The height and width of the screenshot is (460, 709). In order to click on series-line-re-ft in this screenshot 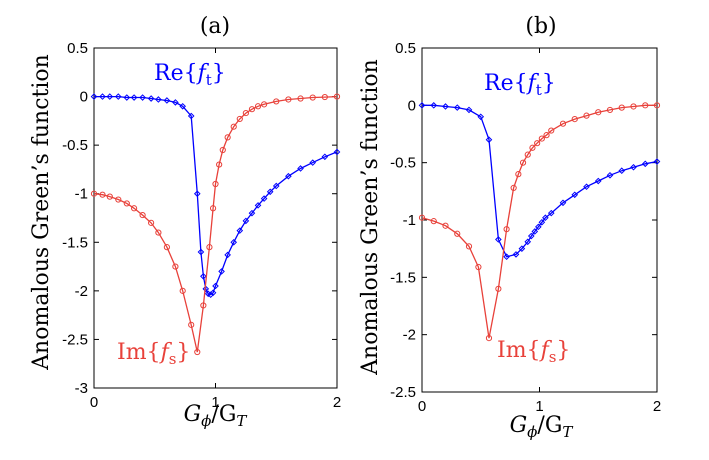, I will do `click(540, 181)`.